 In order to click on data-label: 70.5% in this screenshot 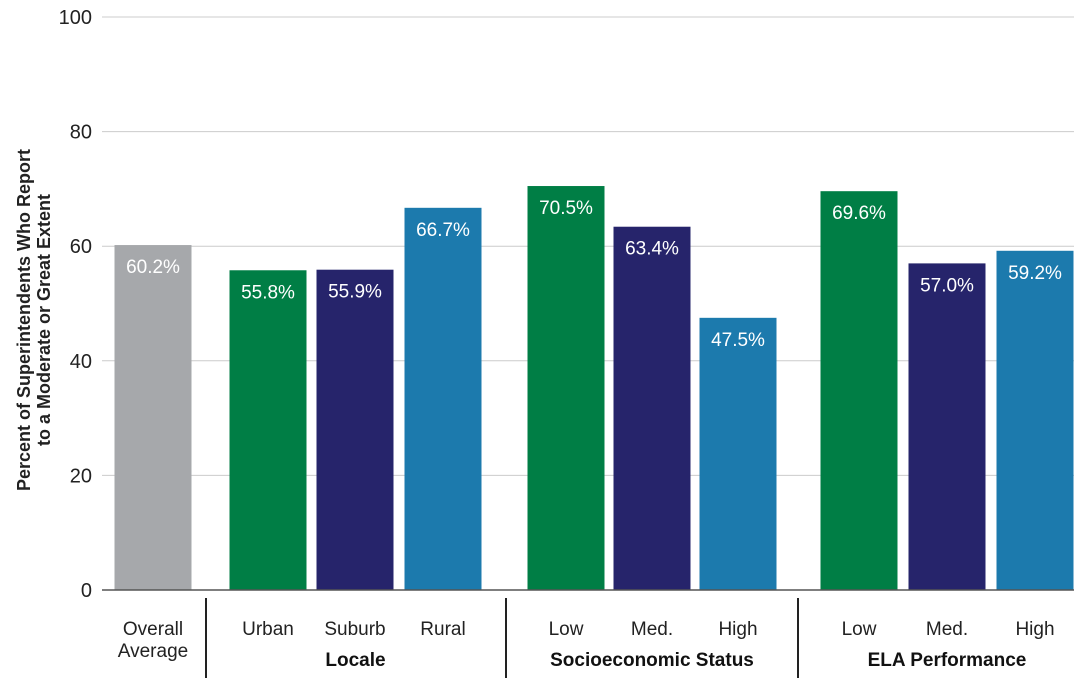, I will do `click(566, 208)`.